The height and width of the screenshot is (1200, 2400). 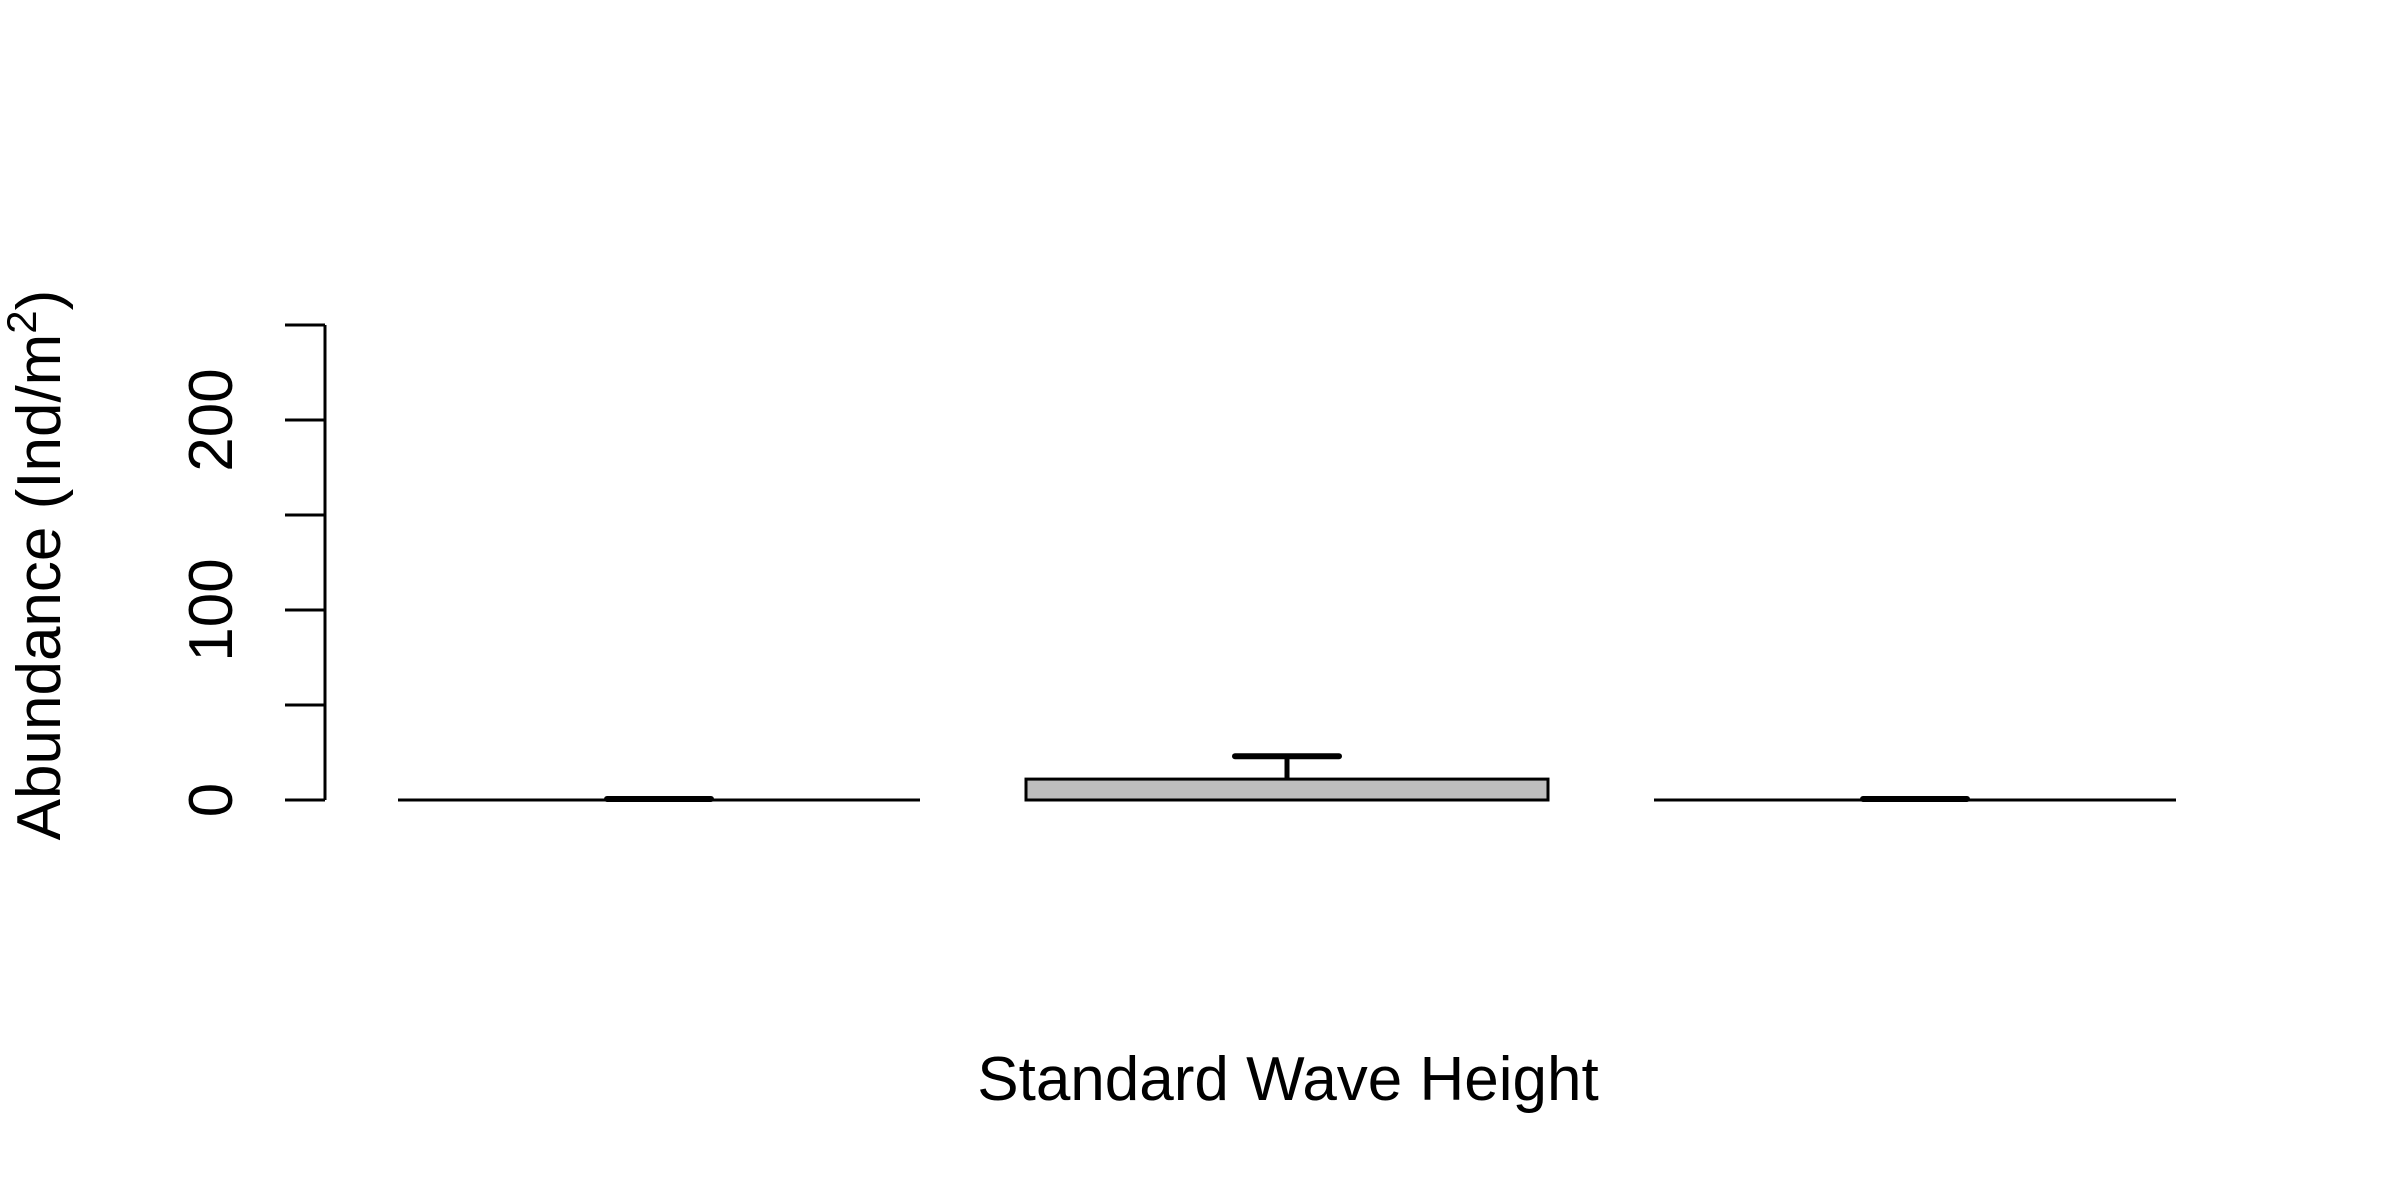 I want to click on error-bars, so click(x=1287, y=778).